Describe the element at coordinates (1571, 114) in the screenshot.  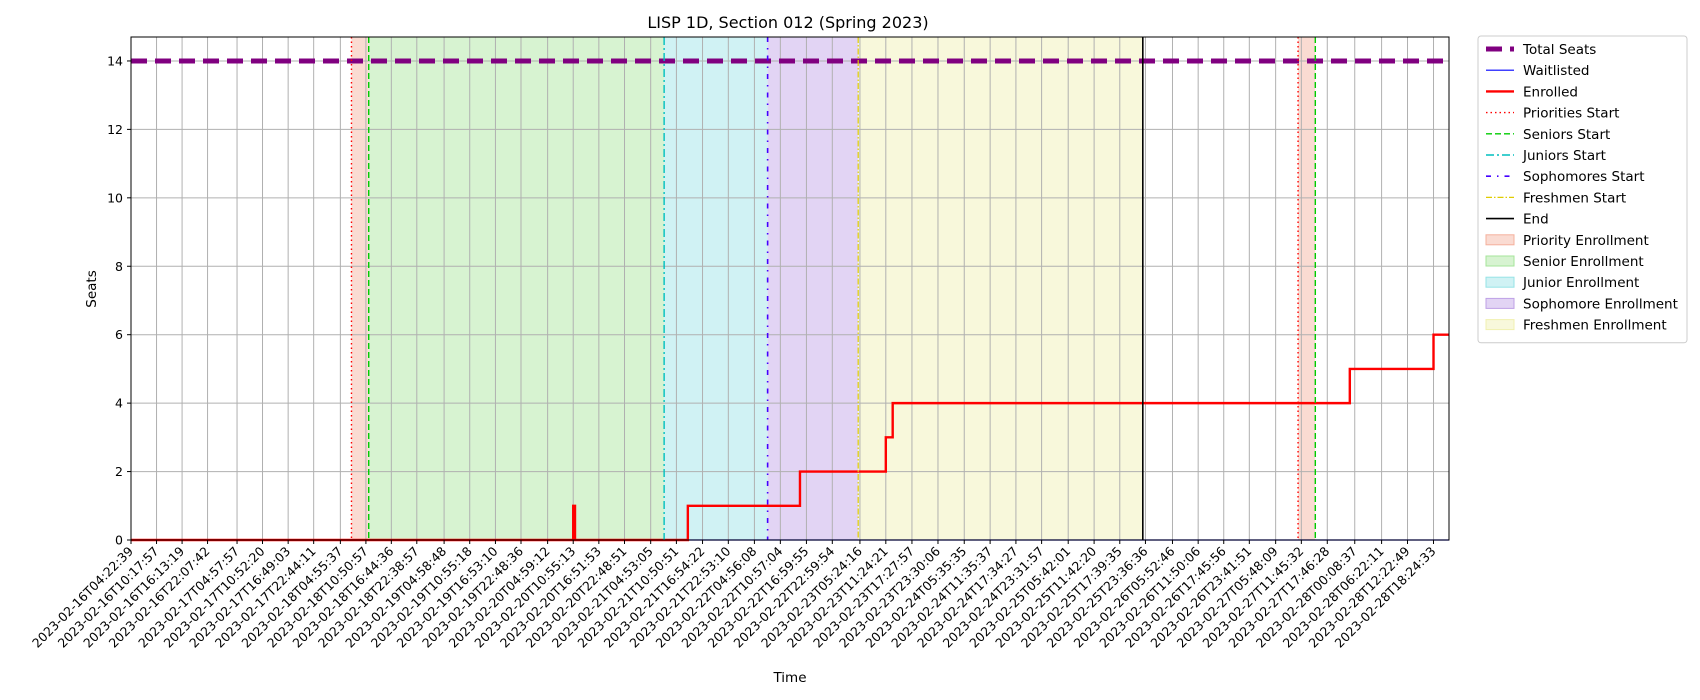
I see `legend-label: Priorities Start` at that location.